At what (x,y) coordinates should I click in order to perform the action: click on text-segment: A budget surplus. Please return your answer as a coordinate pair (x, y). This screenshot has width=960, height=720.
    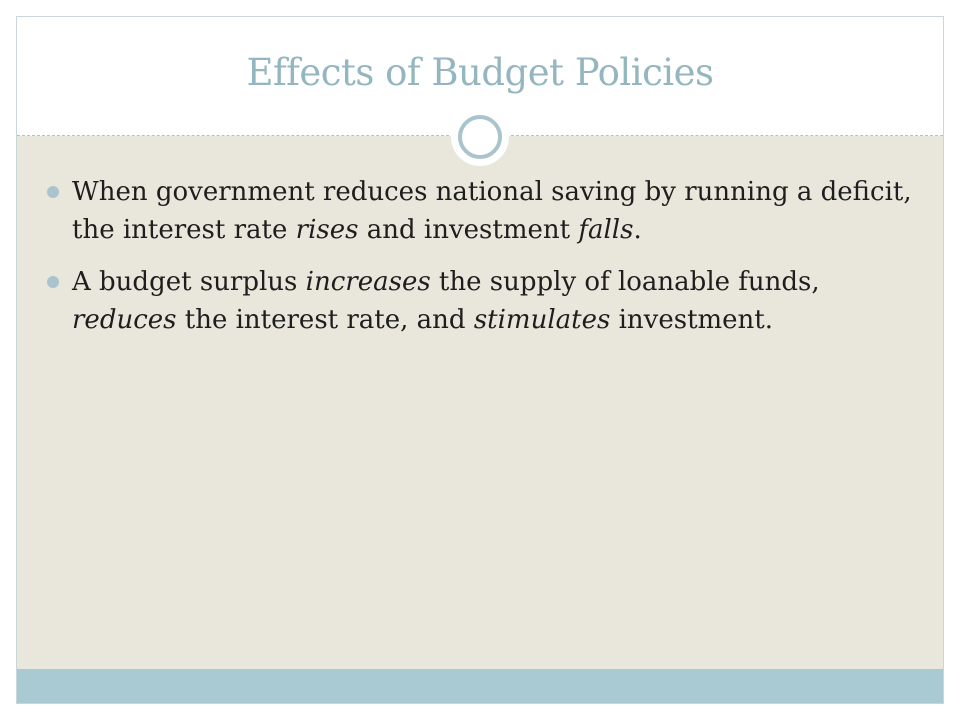
    Looking at the image, I should click on (189, 282).